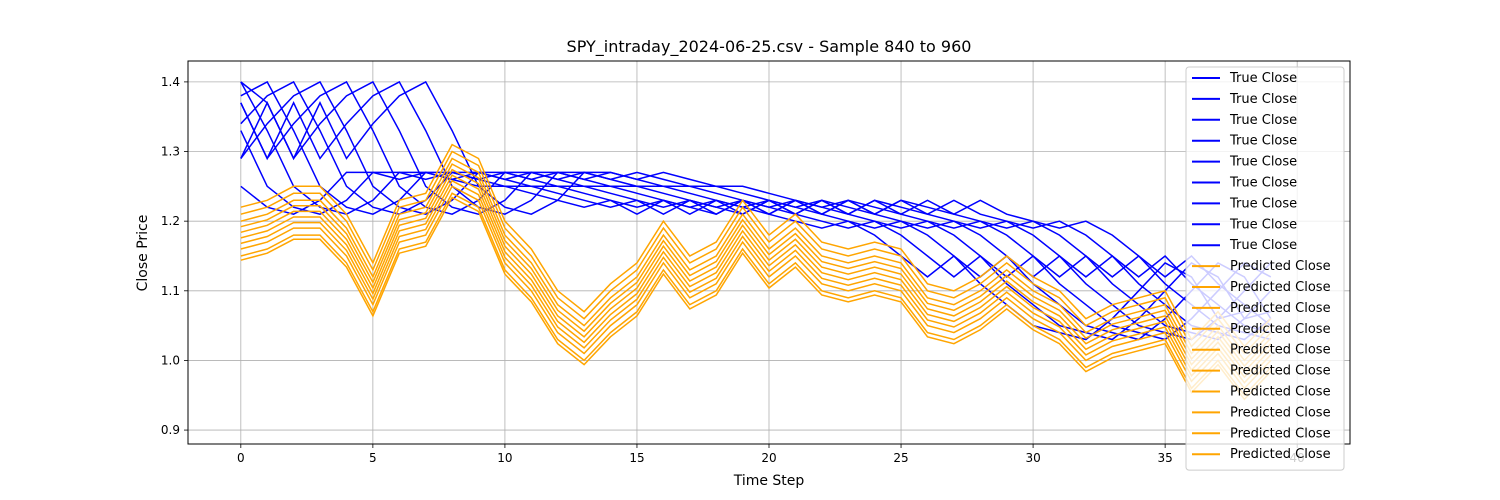  Describe the element at coordinates (636, 458) in the screenshot. I see `x-tick-label: 15` at that location.